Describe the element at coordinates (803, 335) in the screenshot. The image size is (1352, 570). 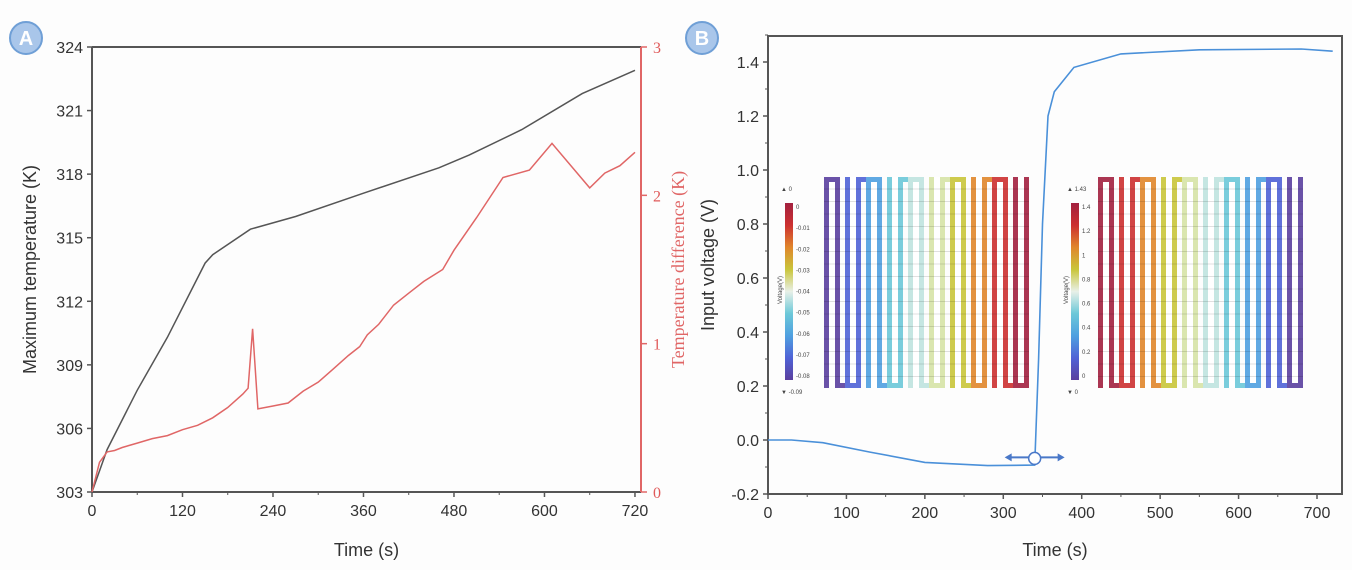
I see `colorbar-tick-label: -0.06` at that location.